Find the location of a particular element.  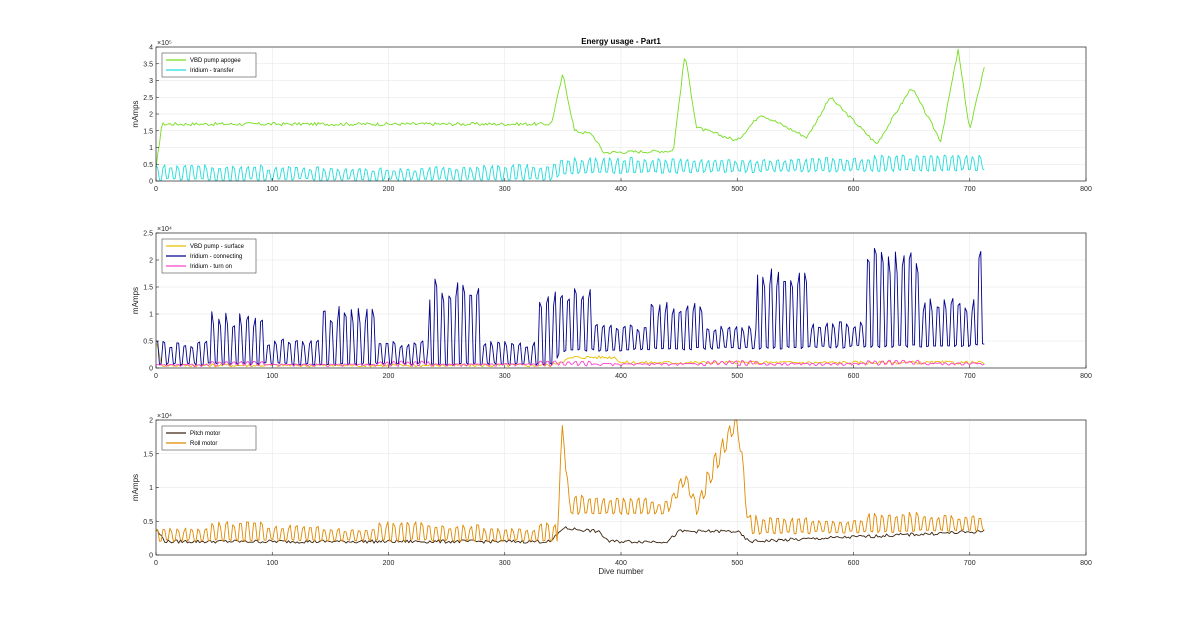

legend-label-2: Iridium - connecting is located at coordinates (216, 257).